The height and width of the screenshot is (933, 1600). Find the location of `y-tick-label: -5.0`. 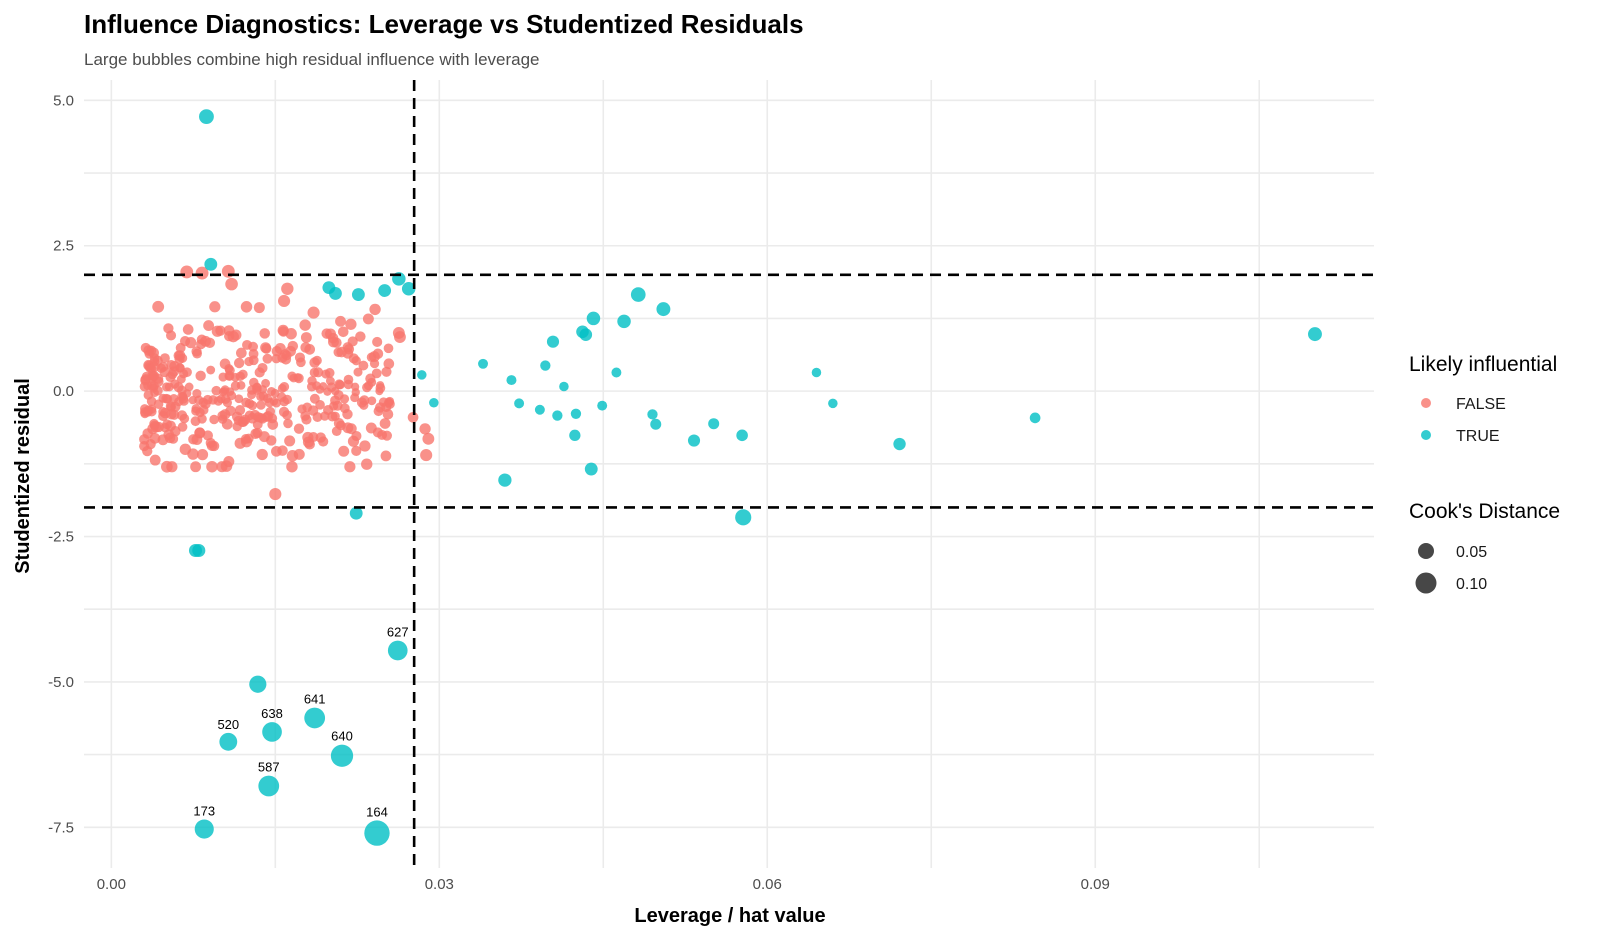

y-tick-label: -5.0 is located at coordinates (61, 682).